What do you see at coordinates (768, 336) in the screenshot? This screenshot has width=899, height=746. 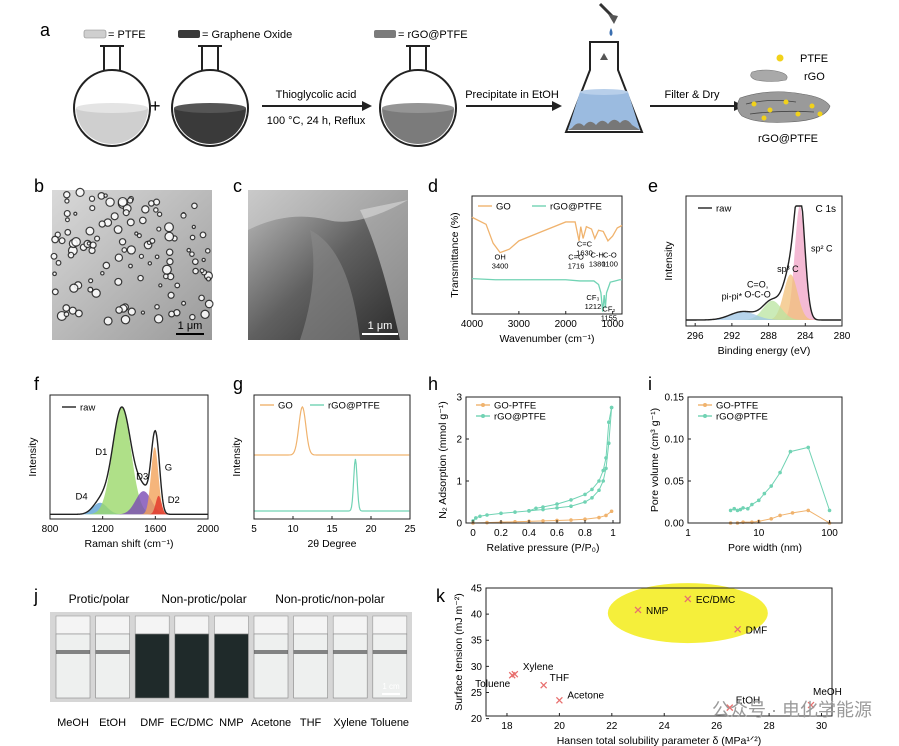 I see `x-tick-label: 288` at bounding box center [768, 336].